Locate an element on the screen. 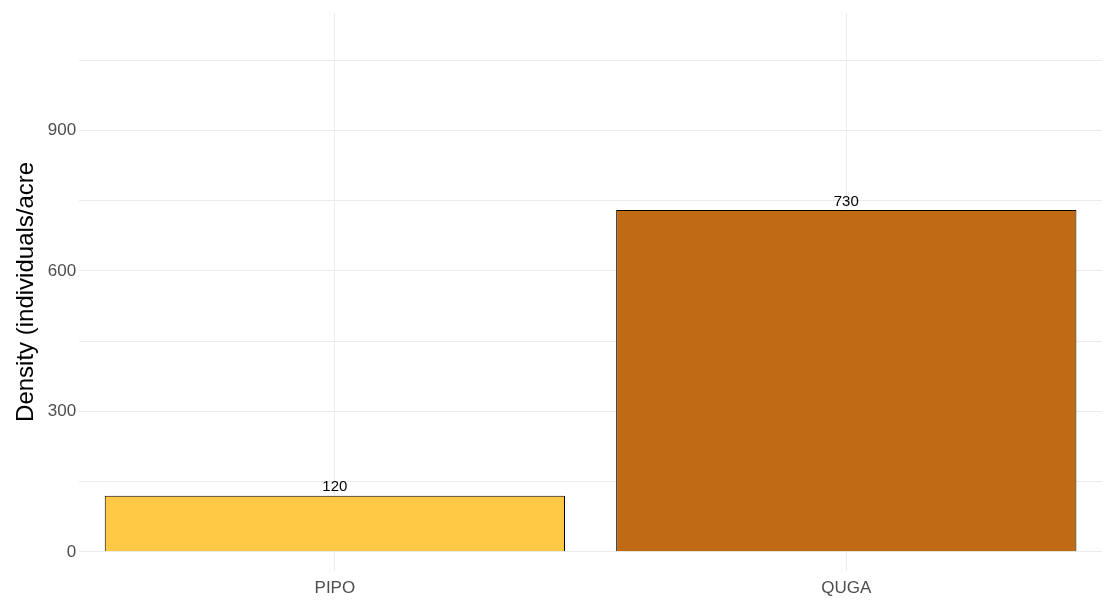  y-tick-label: 600 is located at coordinates (62, 270).